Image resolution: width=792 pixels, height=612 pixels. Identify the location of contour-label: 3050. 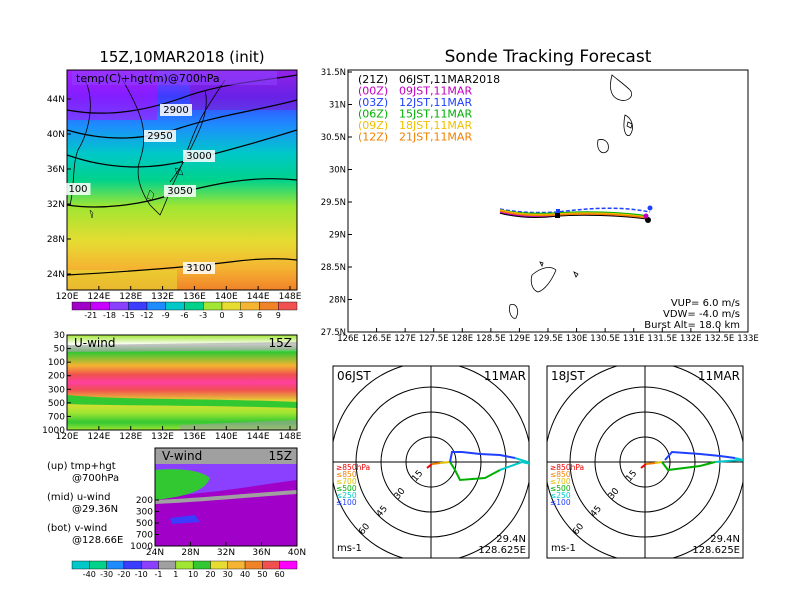
(179, 191).